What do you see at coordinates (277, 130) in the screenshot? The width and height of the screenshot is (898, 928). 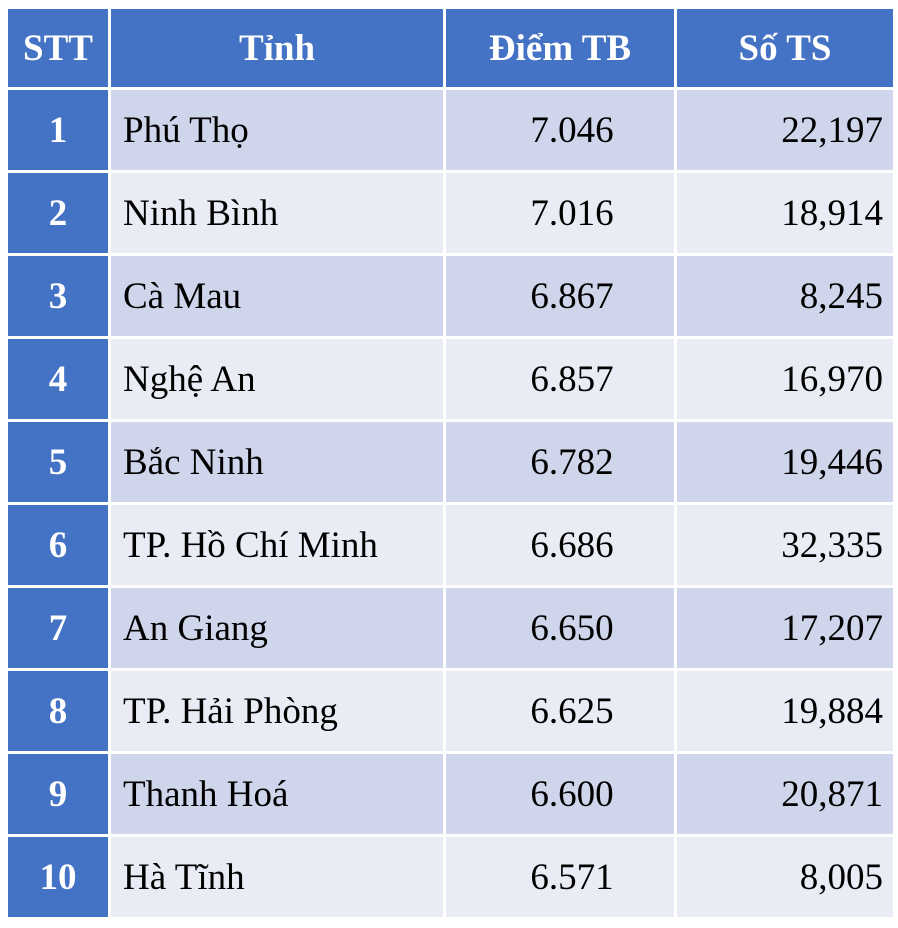 I see `row-province: Phú Thọ` at bounding box center [277, 130].